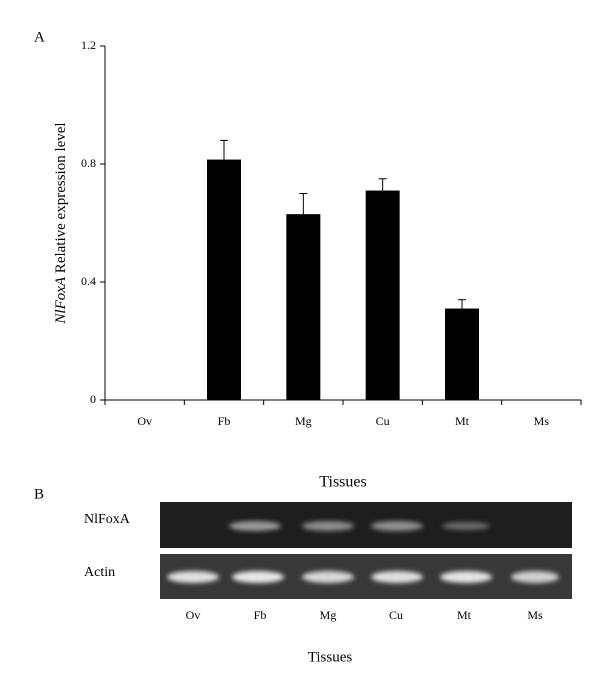 This screenshot has height=680, width=600. I want to click on panel-label: A, so click(39, 37).